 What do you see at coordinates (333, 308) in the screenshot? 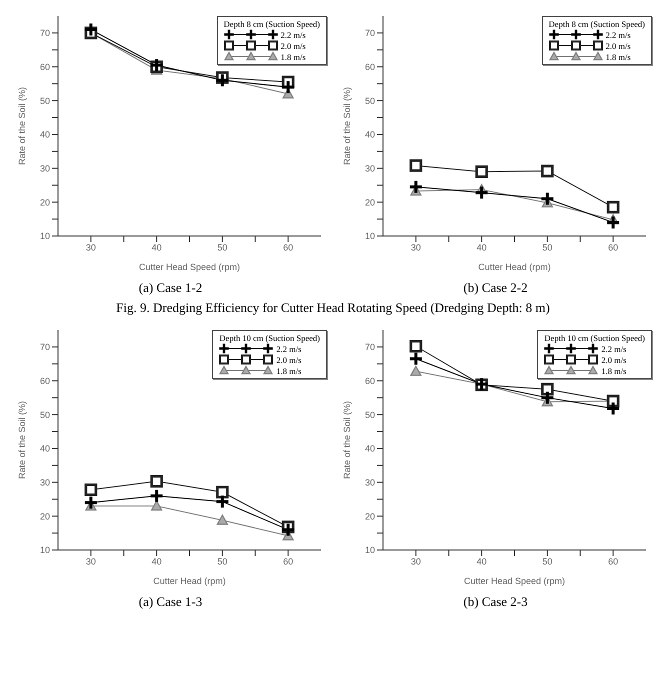
I see `caption: Fig. 9. Dredging Efficiency for Cutter Head Rotating Speed (Dredging Depth: 8 m)` at bounding box center [333, 308].